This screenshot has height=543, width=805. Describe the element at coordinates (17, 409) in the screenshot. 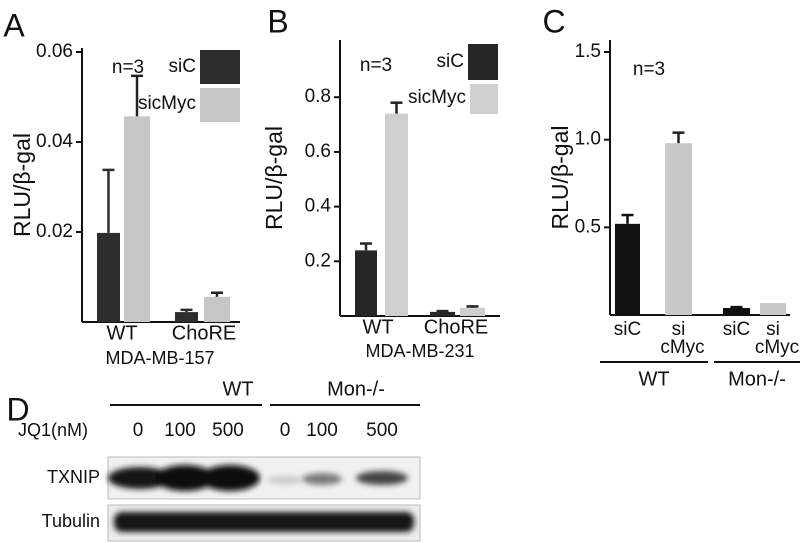

I see `panel-label: D` at that location.